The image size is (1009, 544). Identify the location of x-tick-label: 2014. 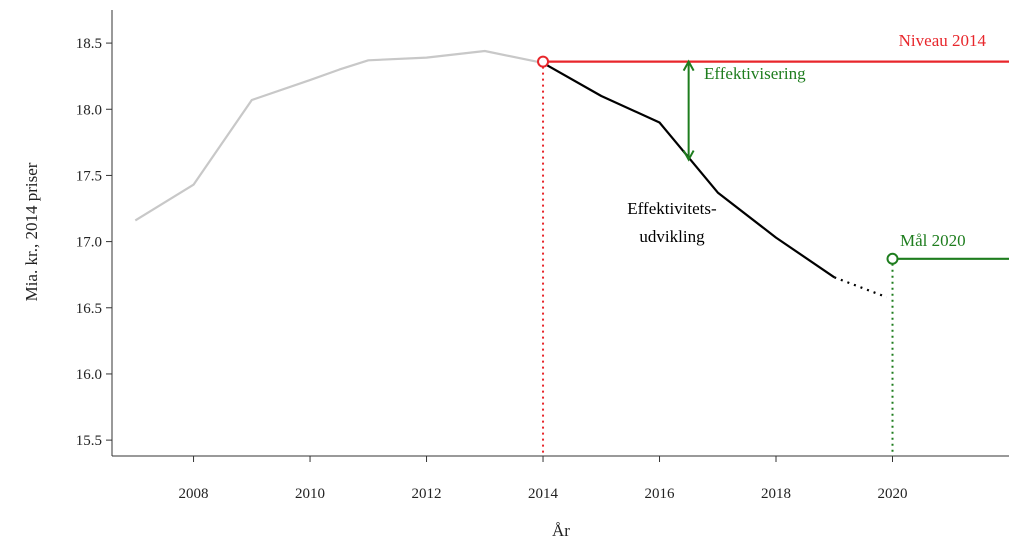
(543, 494).